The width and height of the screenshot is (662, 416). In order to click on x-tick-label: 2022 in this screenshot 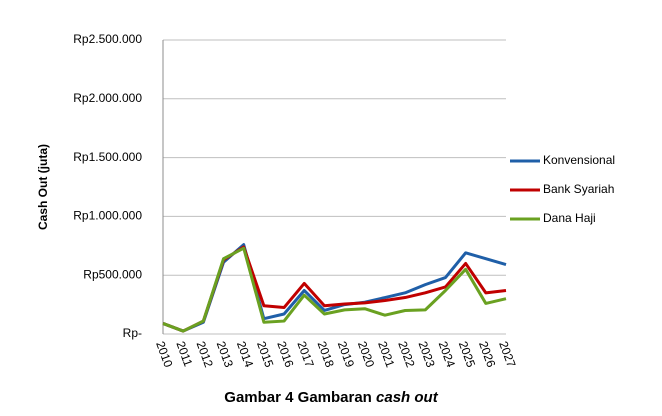, I will do `click(406, 354)`.